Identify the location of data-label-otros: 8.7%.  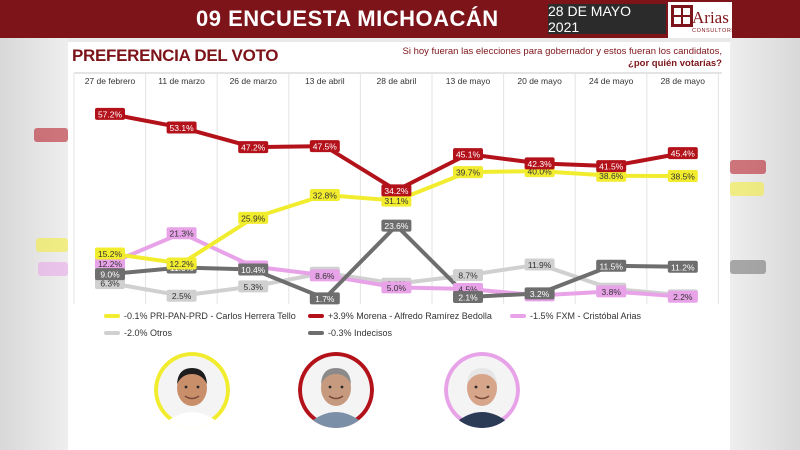
(468, 276).